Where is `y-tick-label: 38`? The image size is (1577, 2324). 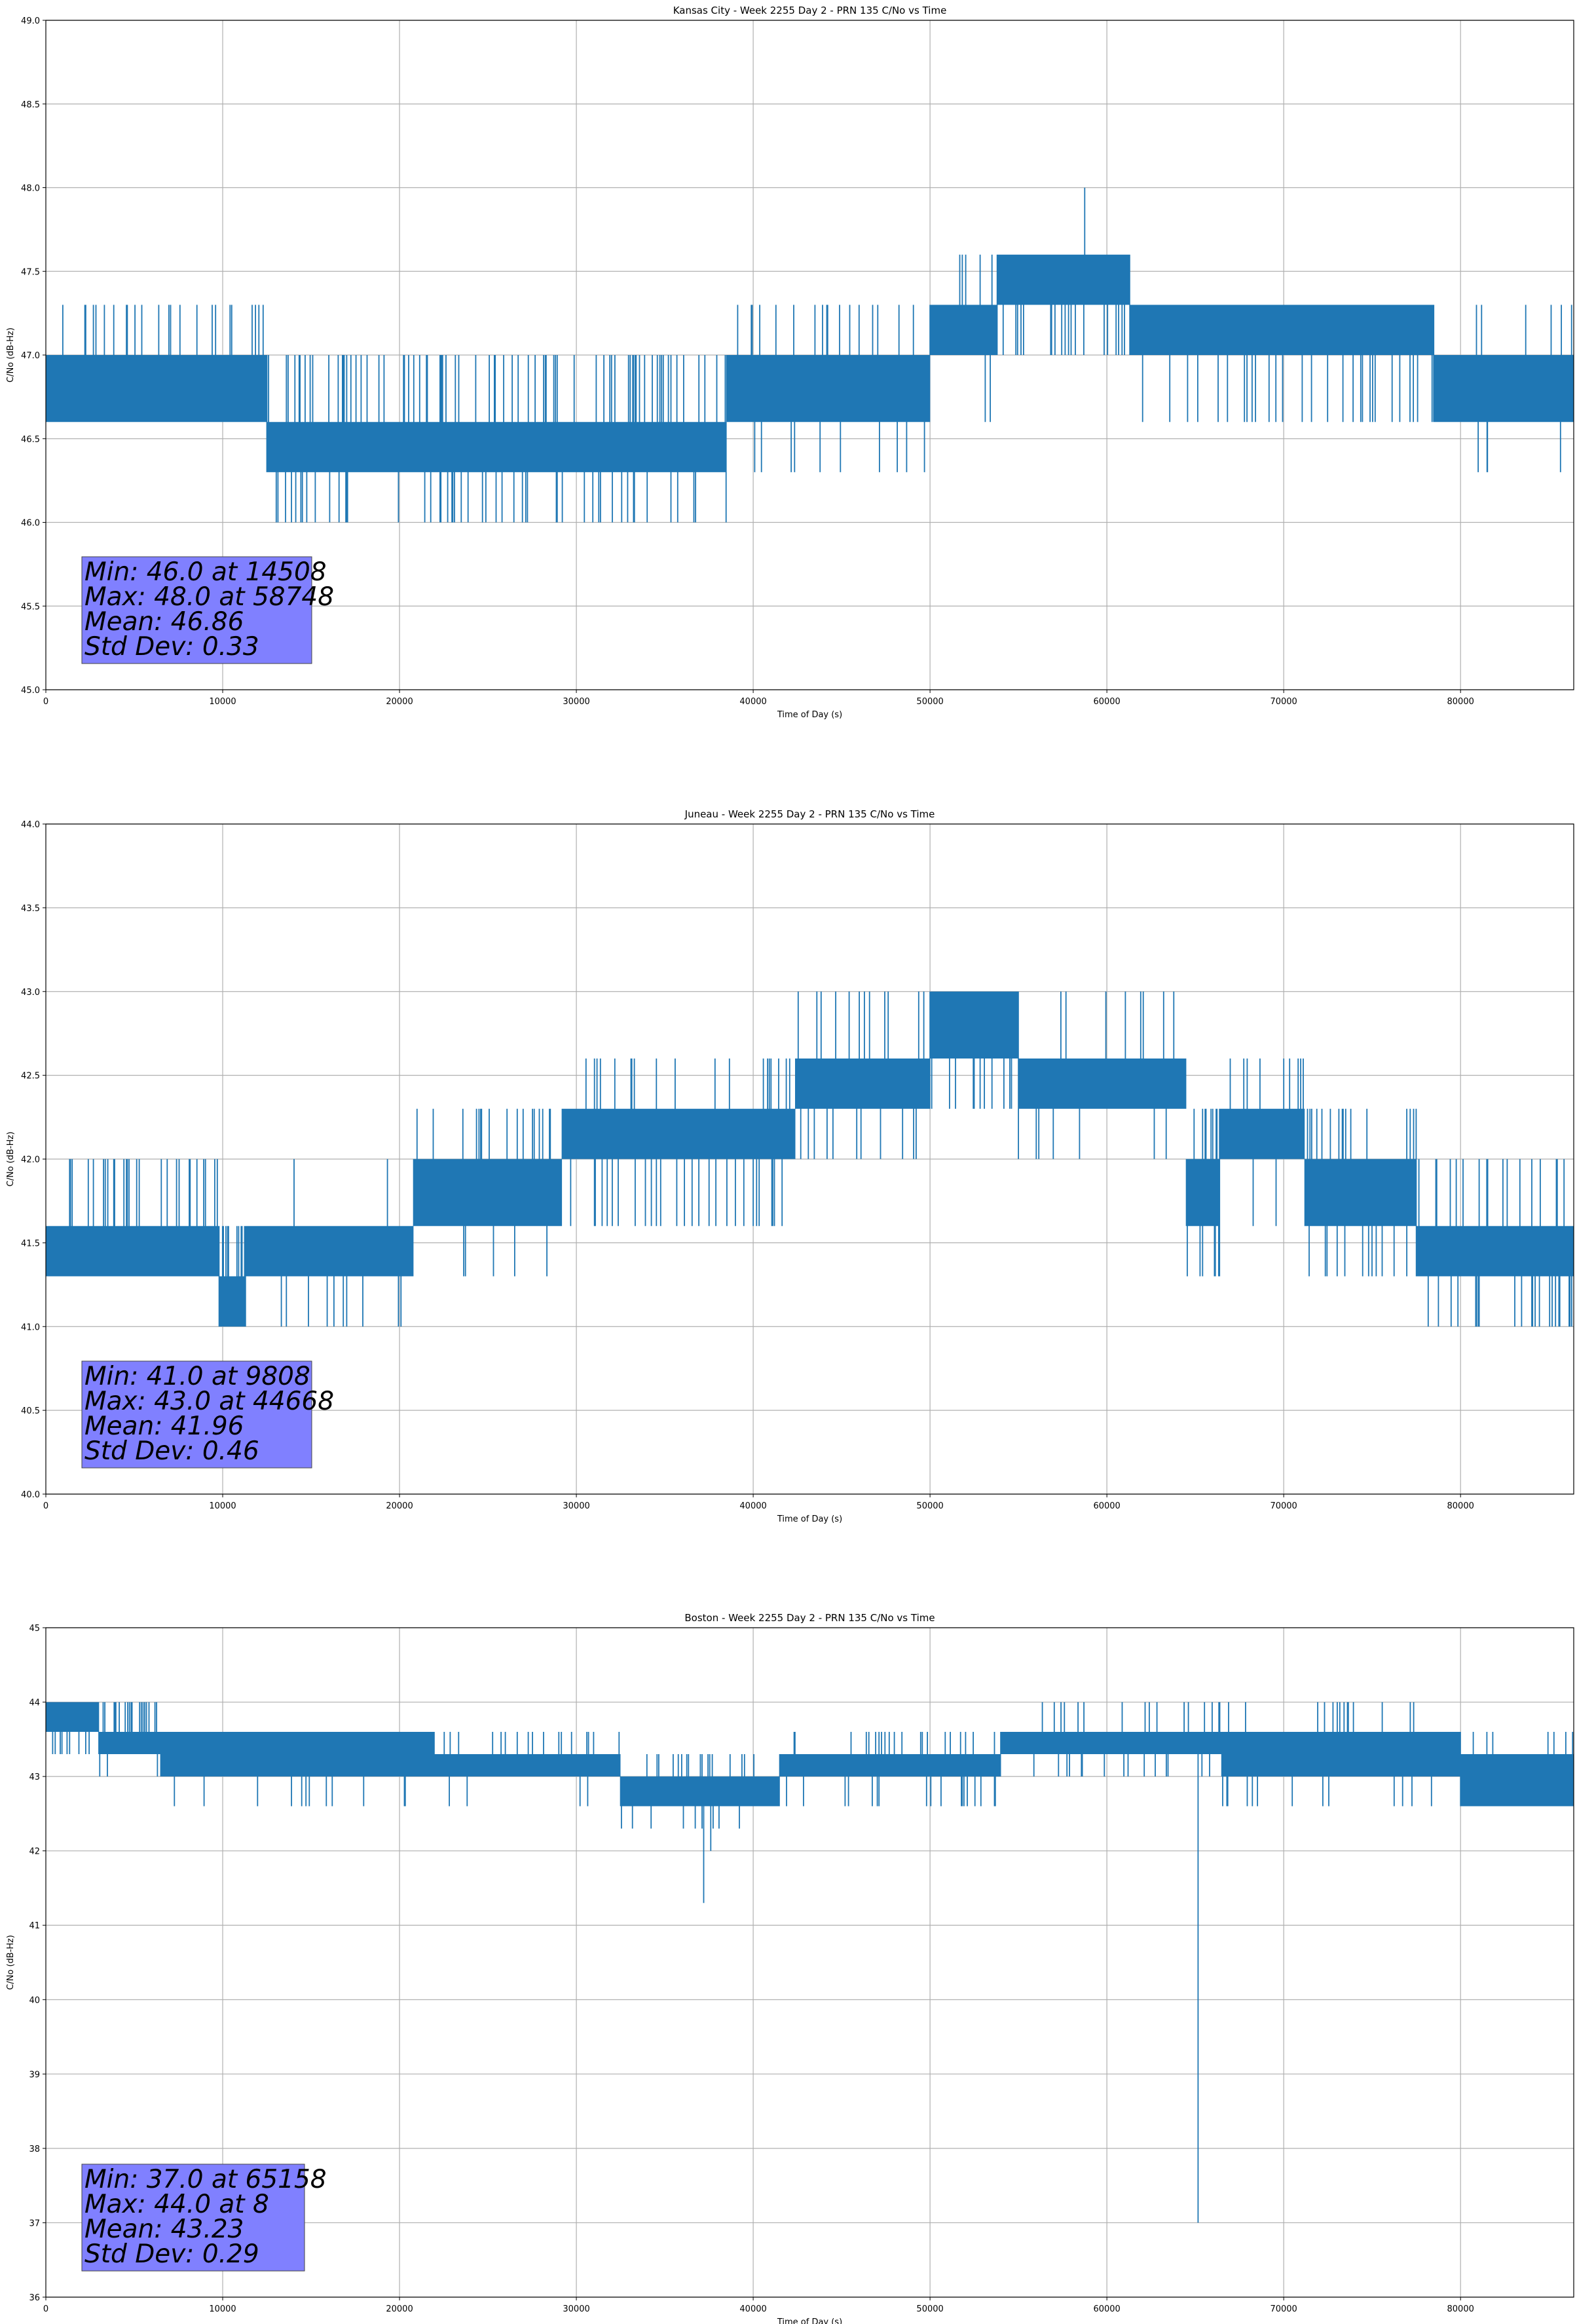
y-tick-label: 38 is located at coordinates (34, 2149).